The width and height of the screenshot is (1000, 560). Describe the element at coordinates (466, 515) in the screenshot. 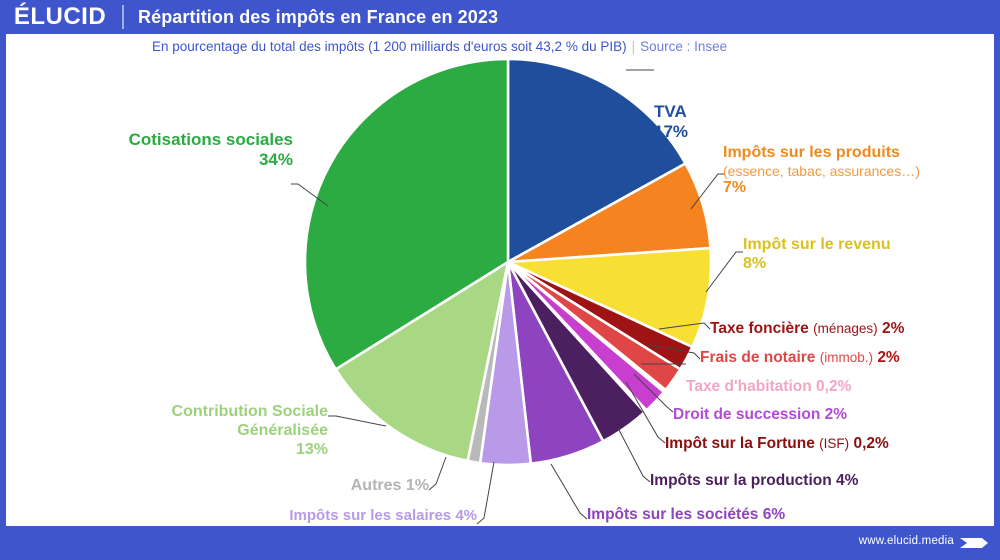

I see `label-salaires-value: 4%` at that location.